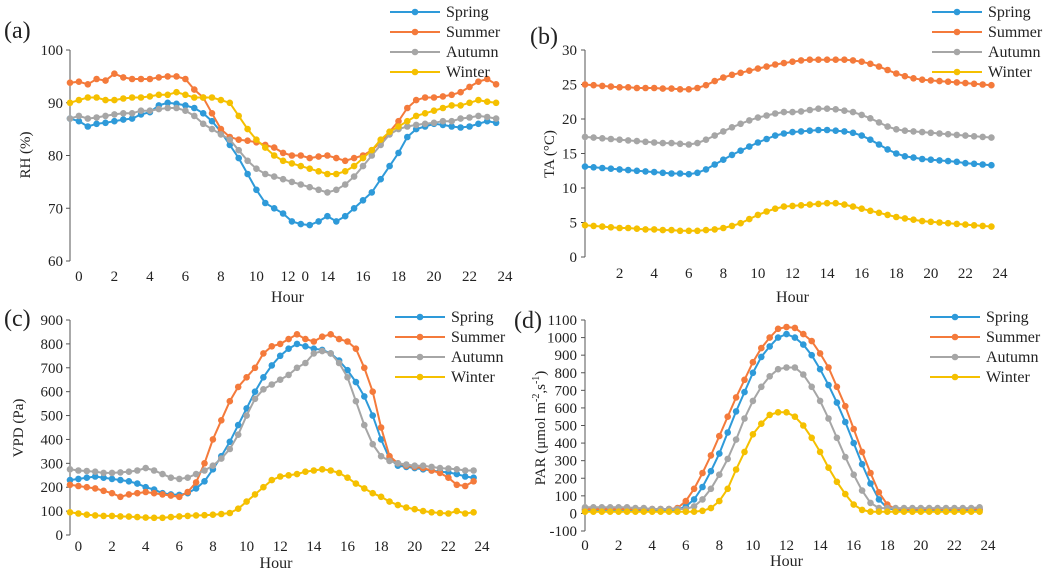  What do you see at coordinates (566, 479) in the screenshot?
I see `y-tick-label: 200` at bounding box center [566, 479].